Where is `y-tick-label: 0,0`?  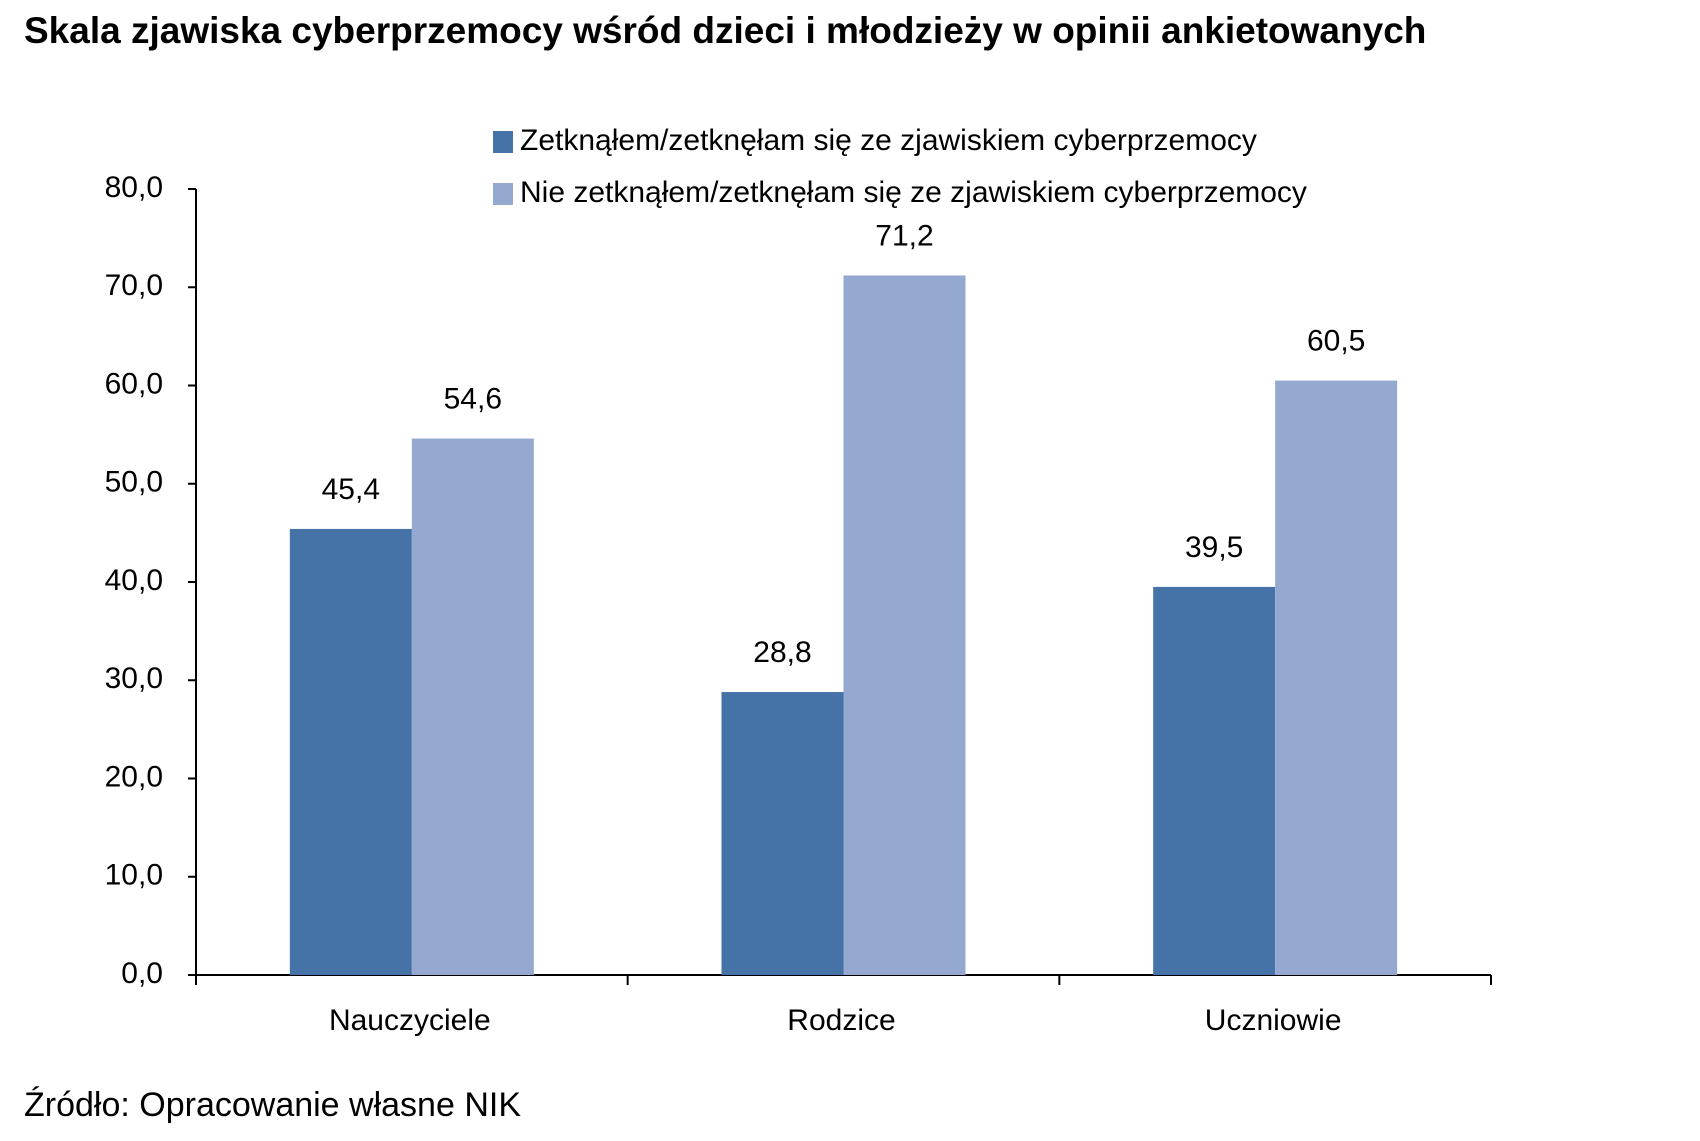
y-tick-label: 0,0 is located at coordinates (142, 973).